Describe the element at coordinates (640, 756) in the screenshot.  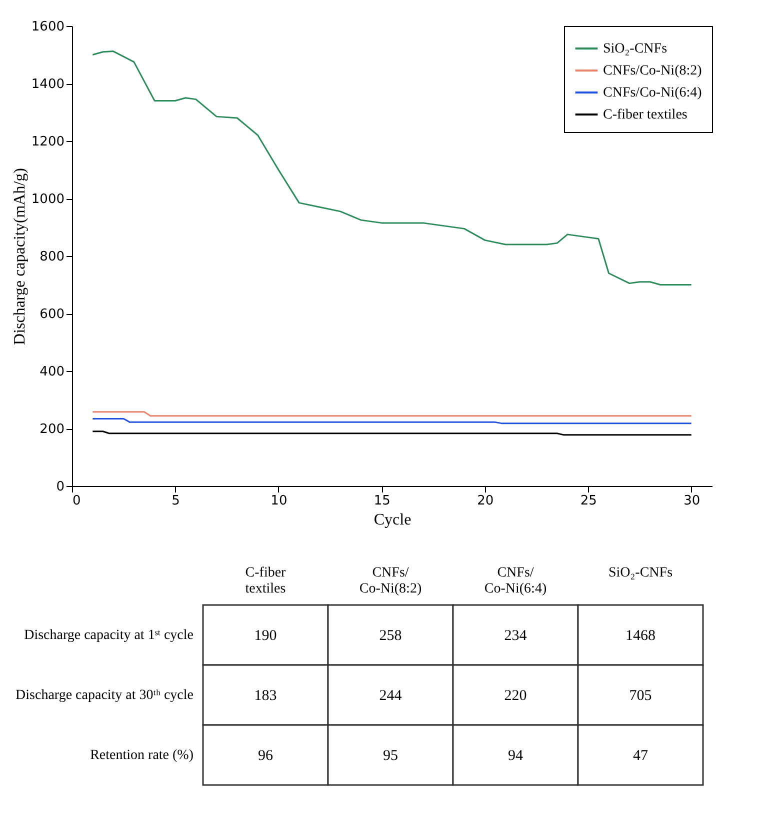
I see `data-label: 47` at that location.